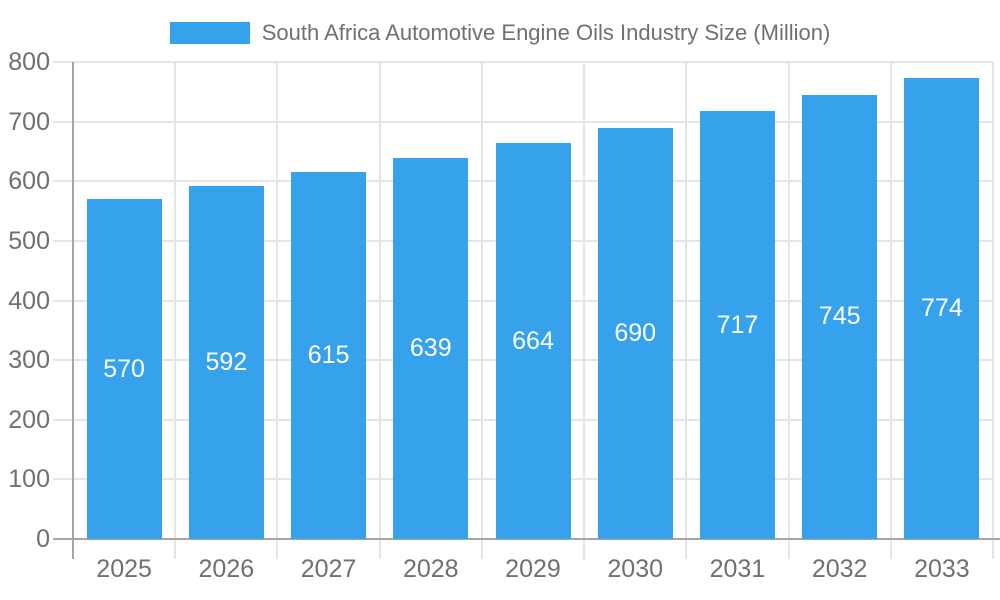 This screenshot has height=600, width=1000. I want to click on bar-value-label: 717, so click(737, 324).